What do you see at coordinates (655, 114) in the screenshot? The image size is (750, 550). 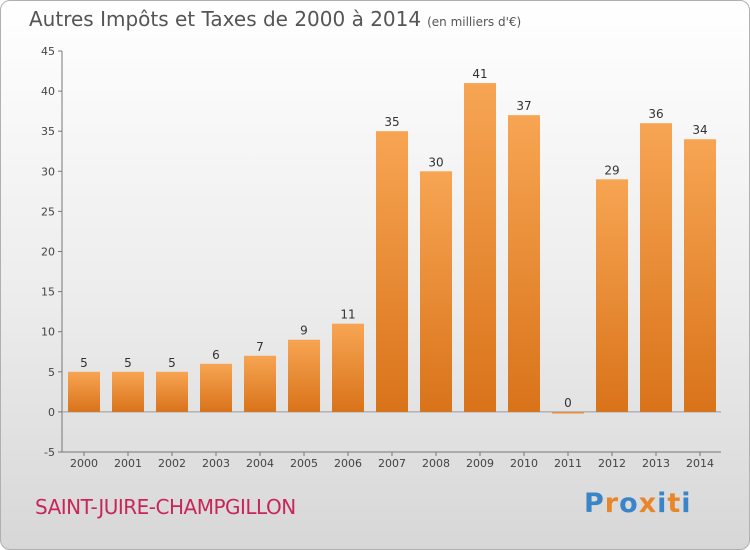 I see `data-label: 36` at bounding box center [655, 114].